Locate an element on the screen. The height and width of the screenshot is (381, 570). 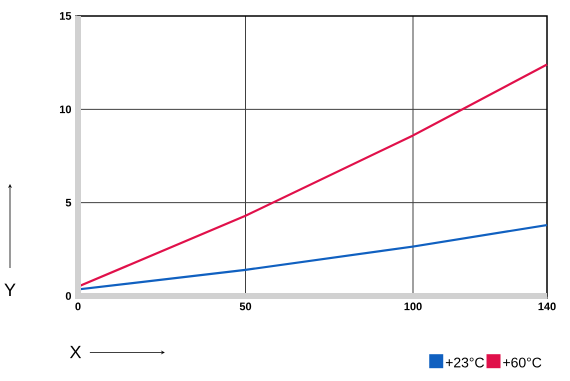
y-tick-label: 15 is located at coordinates (66, 16).